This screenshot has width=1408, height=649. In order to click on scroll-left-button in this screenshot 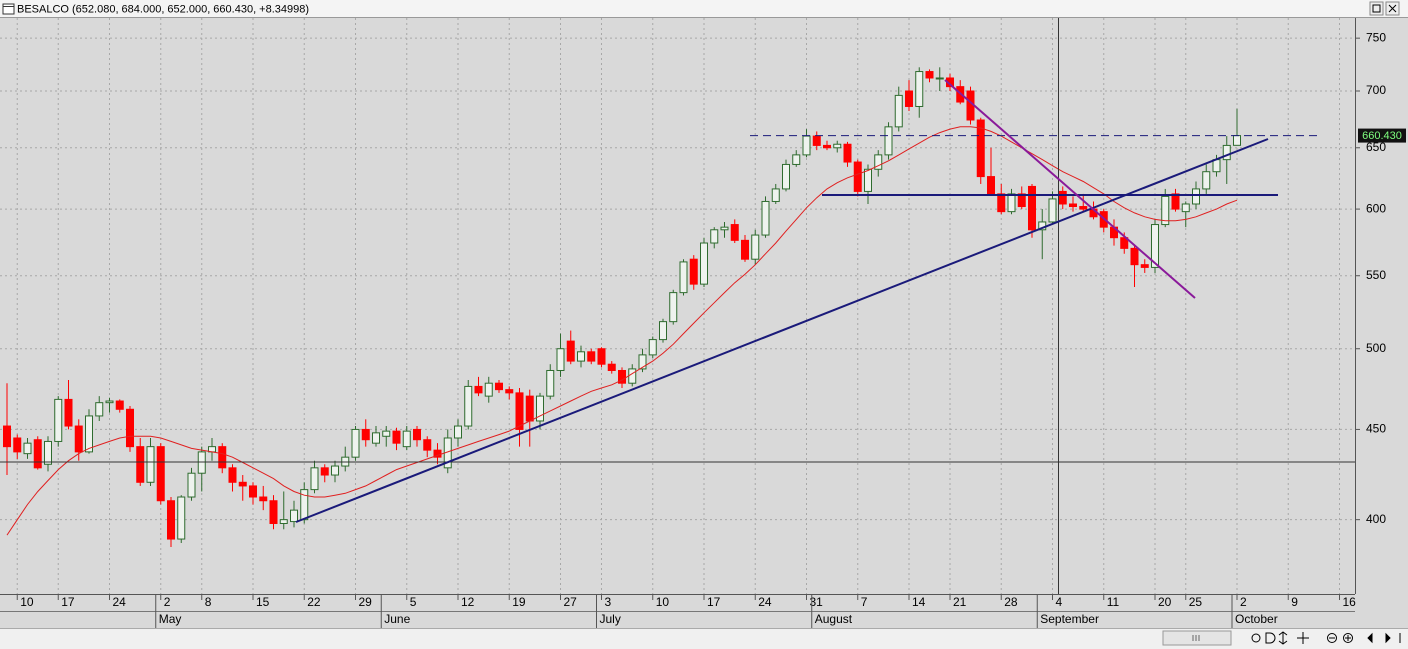, I will do `click(1370, 638)`.